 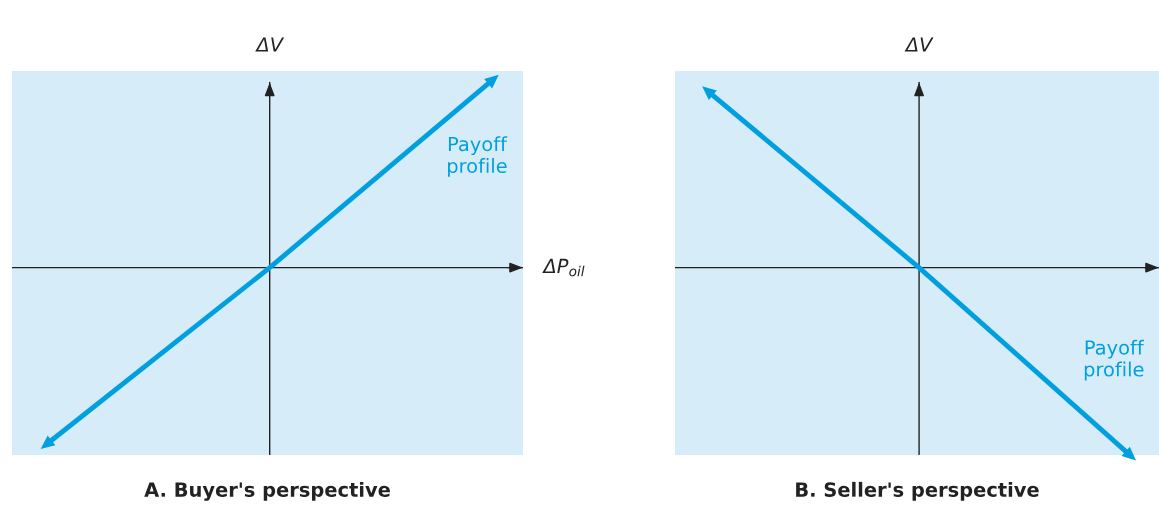 What do you see at coordinates (563, 267) in the screenshot?
I see `x-axis-title: ΔP$_{oil}$` at bounding box center [563, 267].